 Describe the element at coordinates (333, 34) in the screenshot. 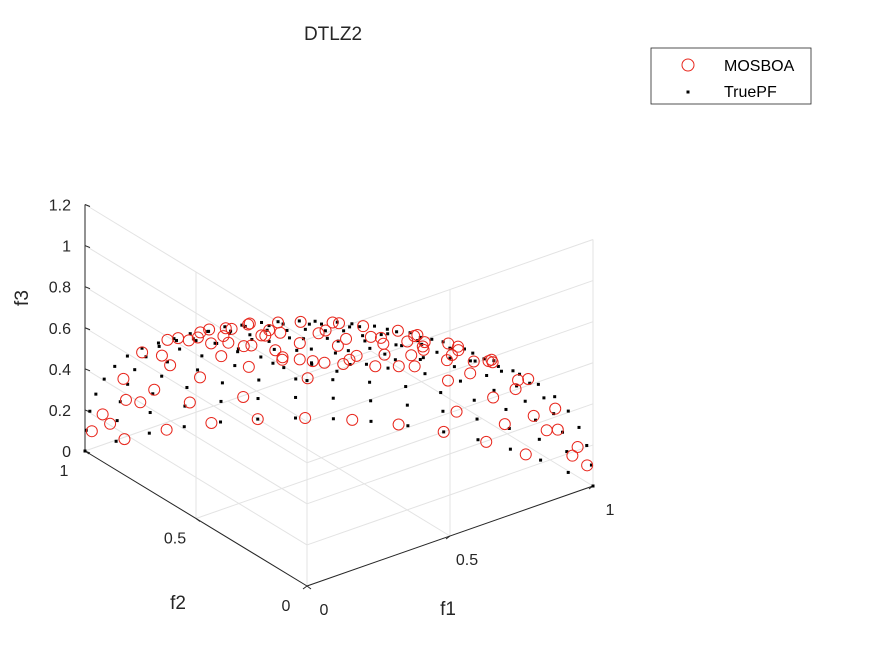

I see `chart-title: DTLZ2` at that location.